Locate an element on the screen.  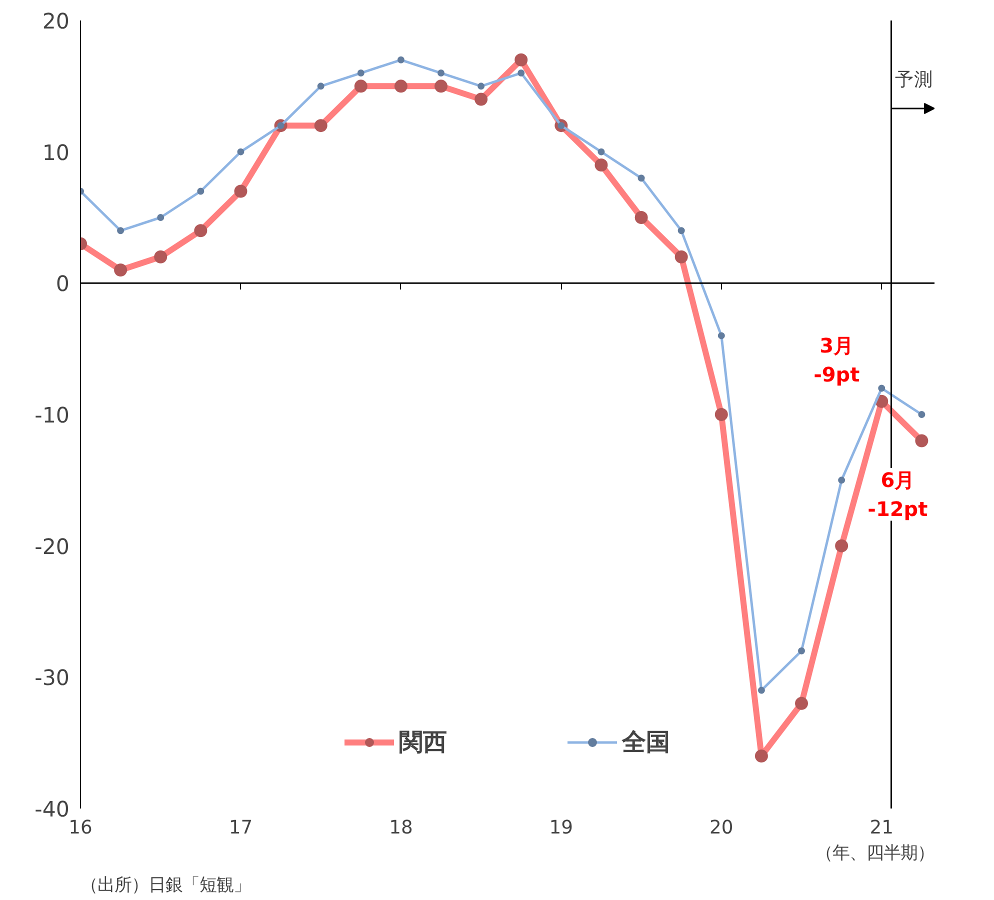
x-tick-label: 20 is located at coordinates (722, 828).